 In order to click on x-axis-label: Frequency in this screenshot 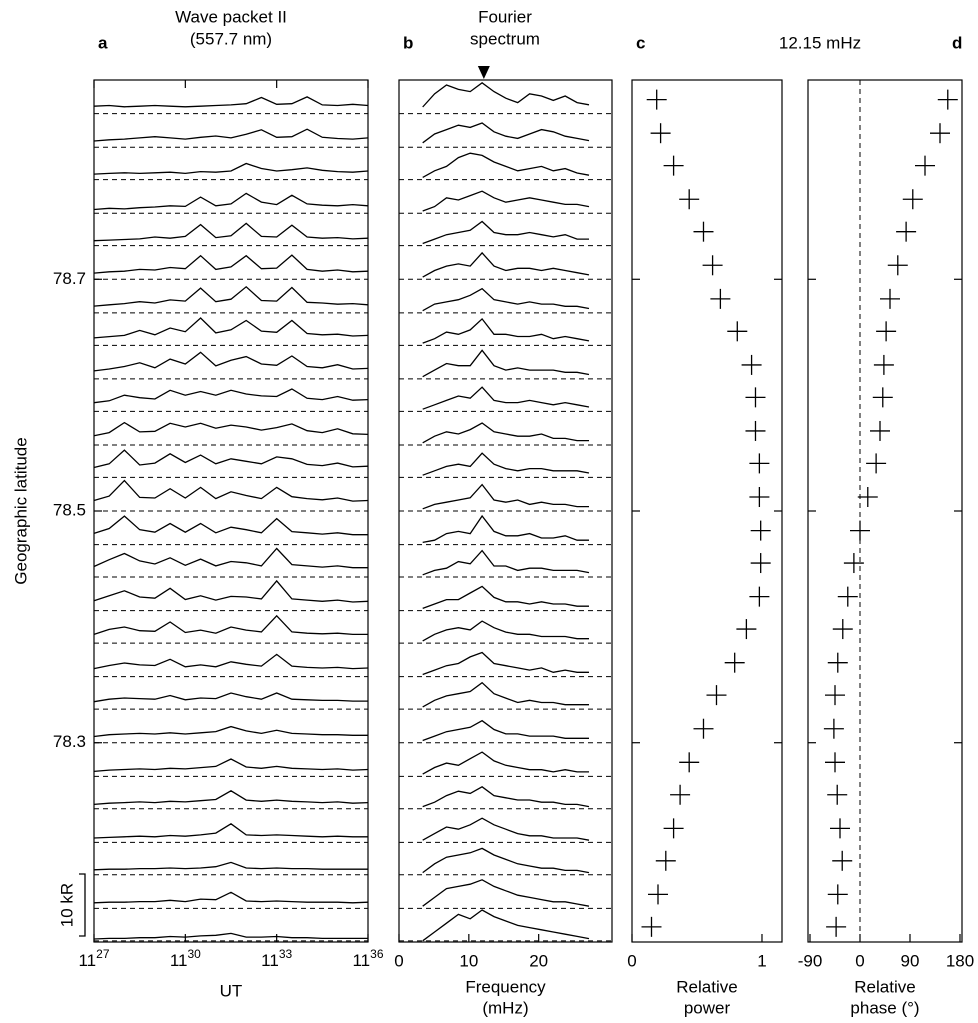, I will do `click(505, 986)`.